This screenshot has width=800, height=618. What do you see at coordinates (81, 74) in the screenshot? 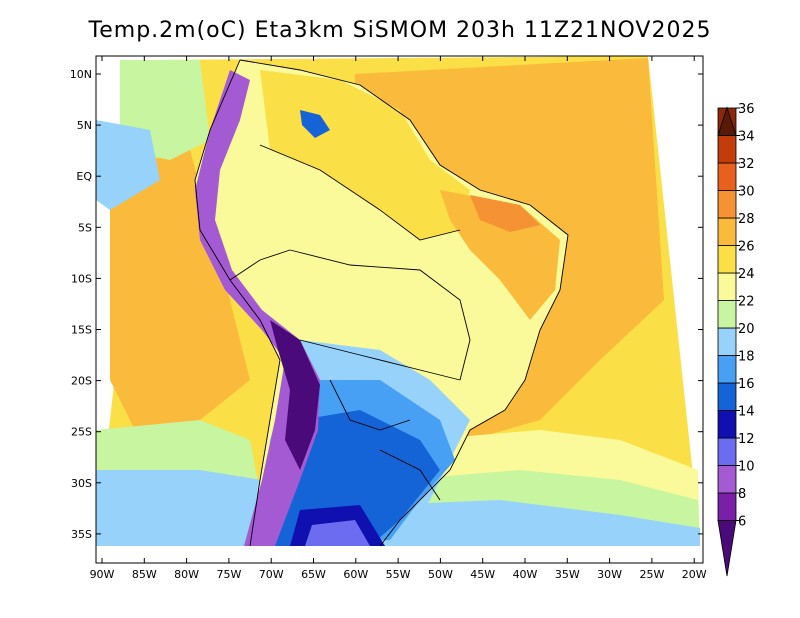
I see `lat-label: 10N` at bounding box center [81, 74].